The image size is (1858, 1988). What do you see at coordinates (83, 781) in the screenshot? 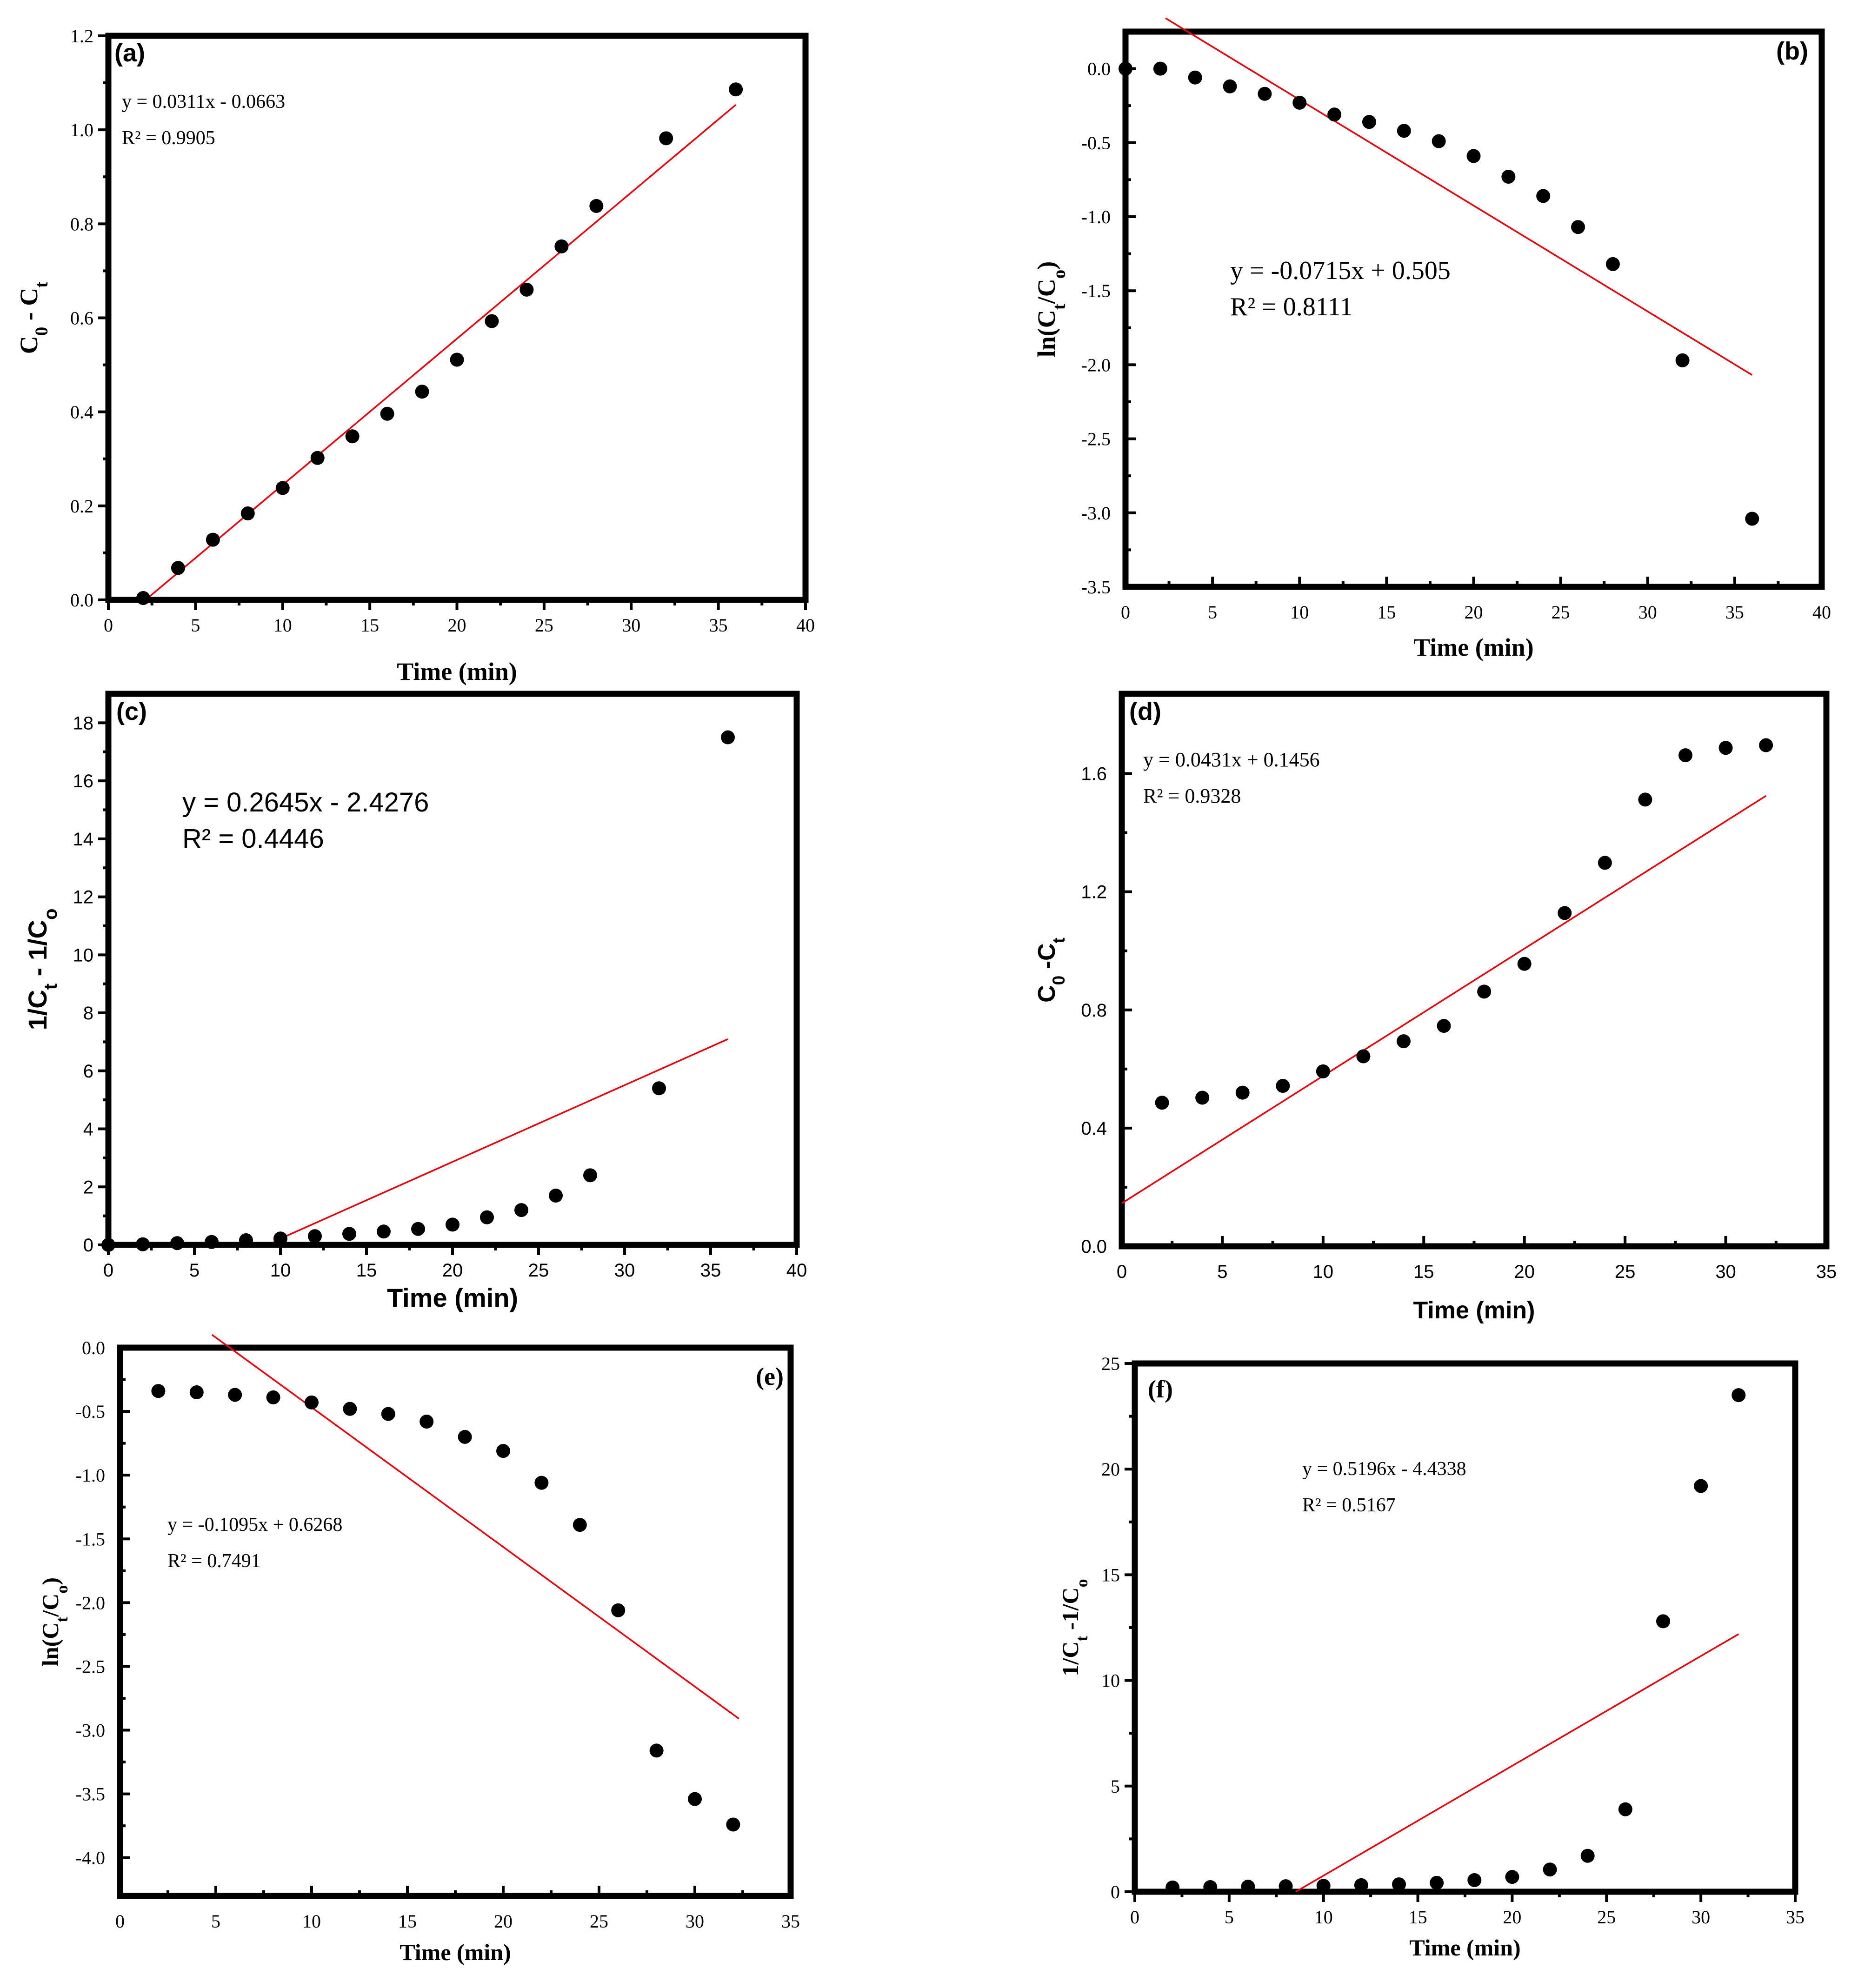
I see `y-tick-label: 16` at bounding box center [83, 781].